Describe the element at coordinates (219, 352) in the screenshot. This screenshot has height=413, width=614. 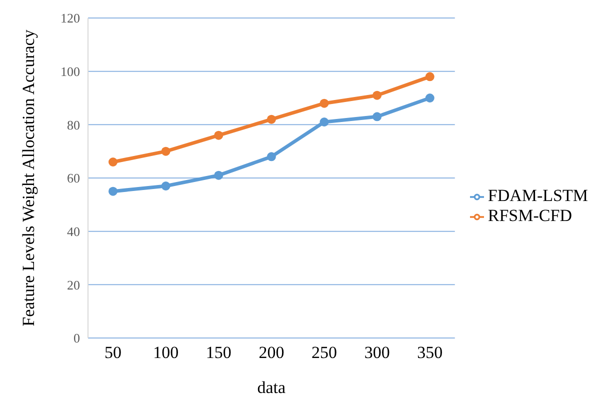
I see `x-tick-label: 150` at that location.